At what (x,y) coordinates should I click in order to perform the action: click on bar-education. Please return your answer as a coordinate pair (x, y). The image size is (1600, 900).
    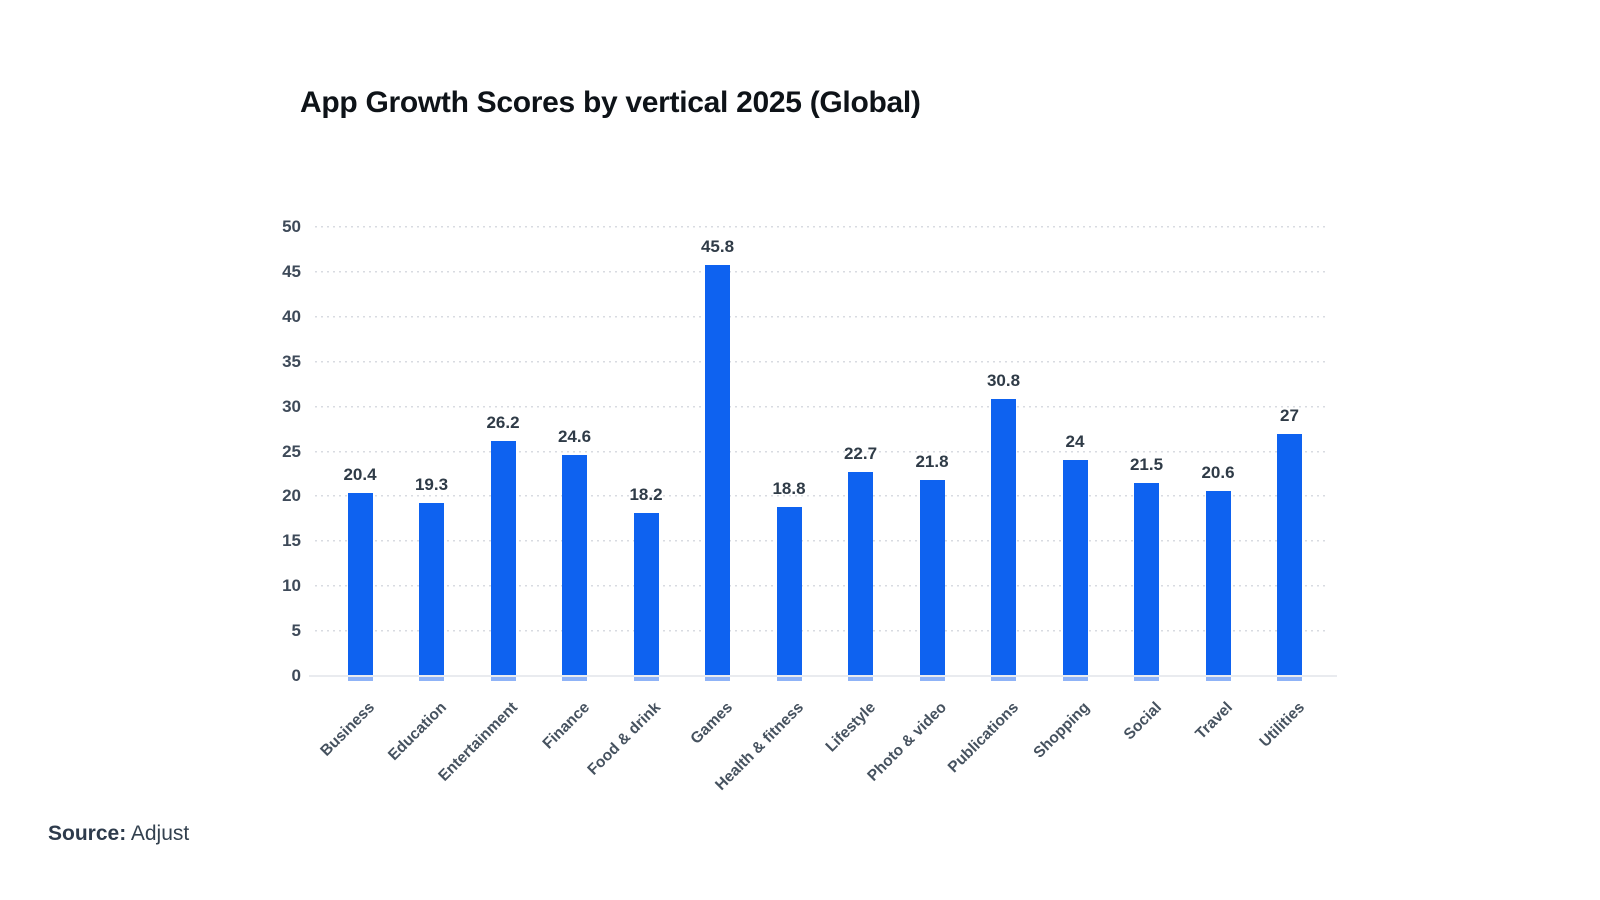
    Looking at the image, I should click on (431, 591).